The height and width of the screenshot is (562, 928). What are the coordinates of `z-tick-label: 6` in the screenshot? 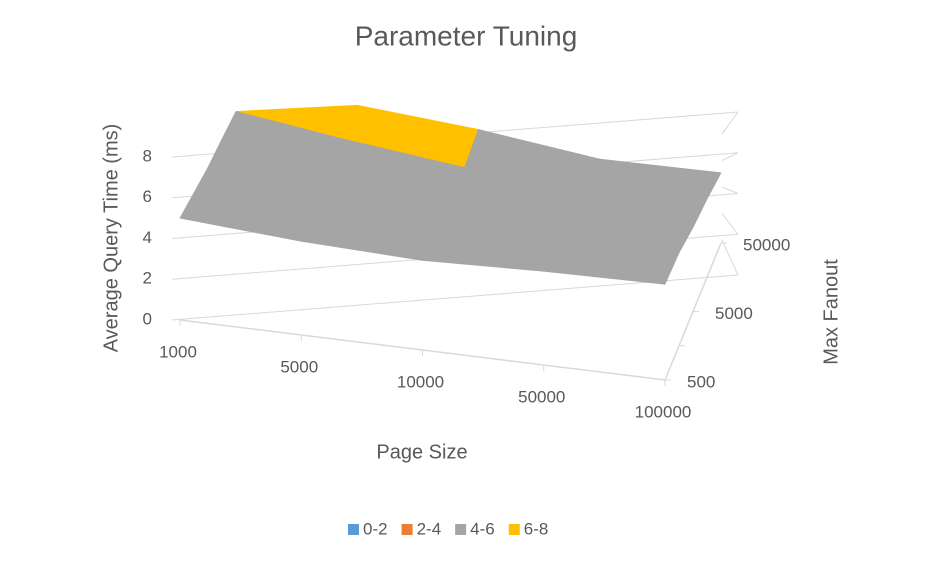 It's located at (147, 196).